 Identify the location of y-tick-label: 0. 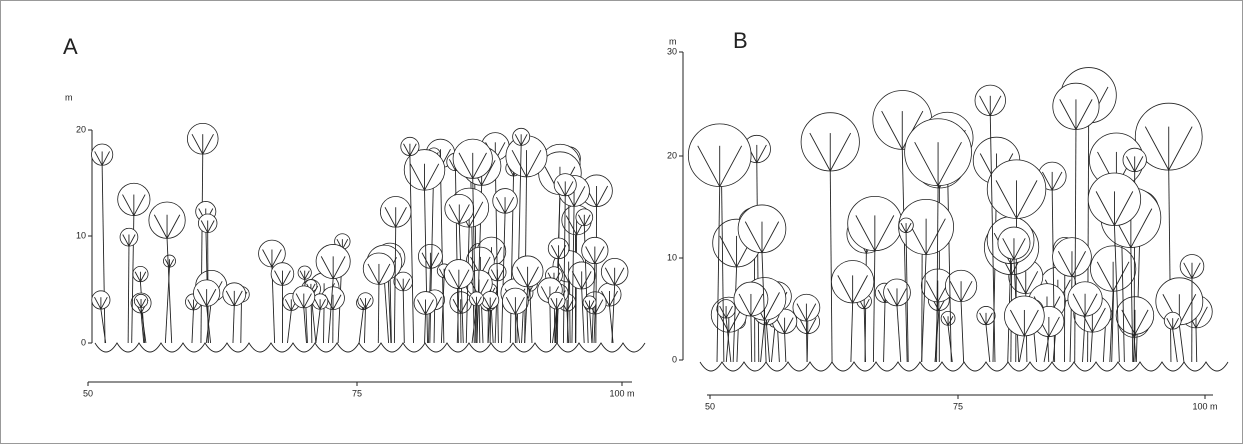
(83, 342).